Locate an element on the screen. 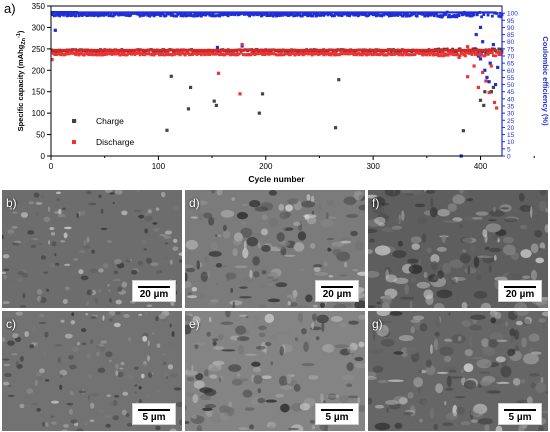 This screenshot has width=550, height=432. sem-panel-d: d) 20 µm is located at coordinates (275, 249).